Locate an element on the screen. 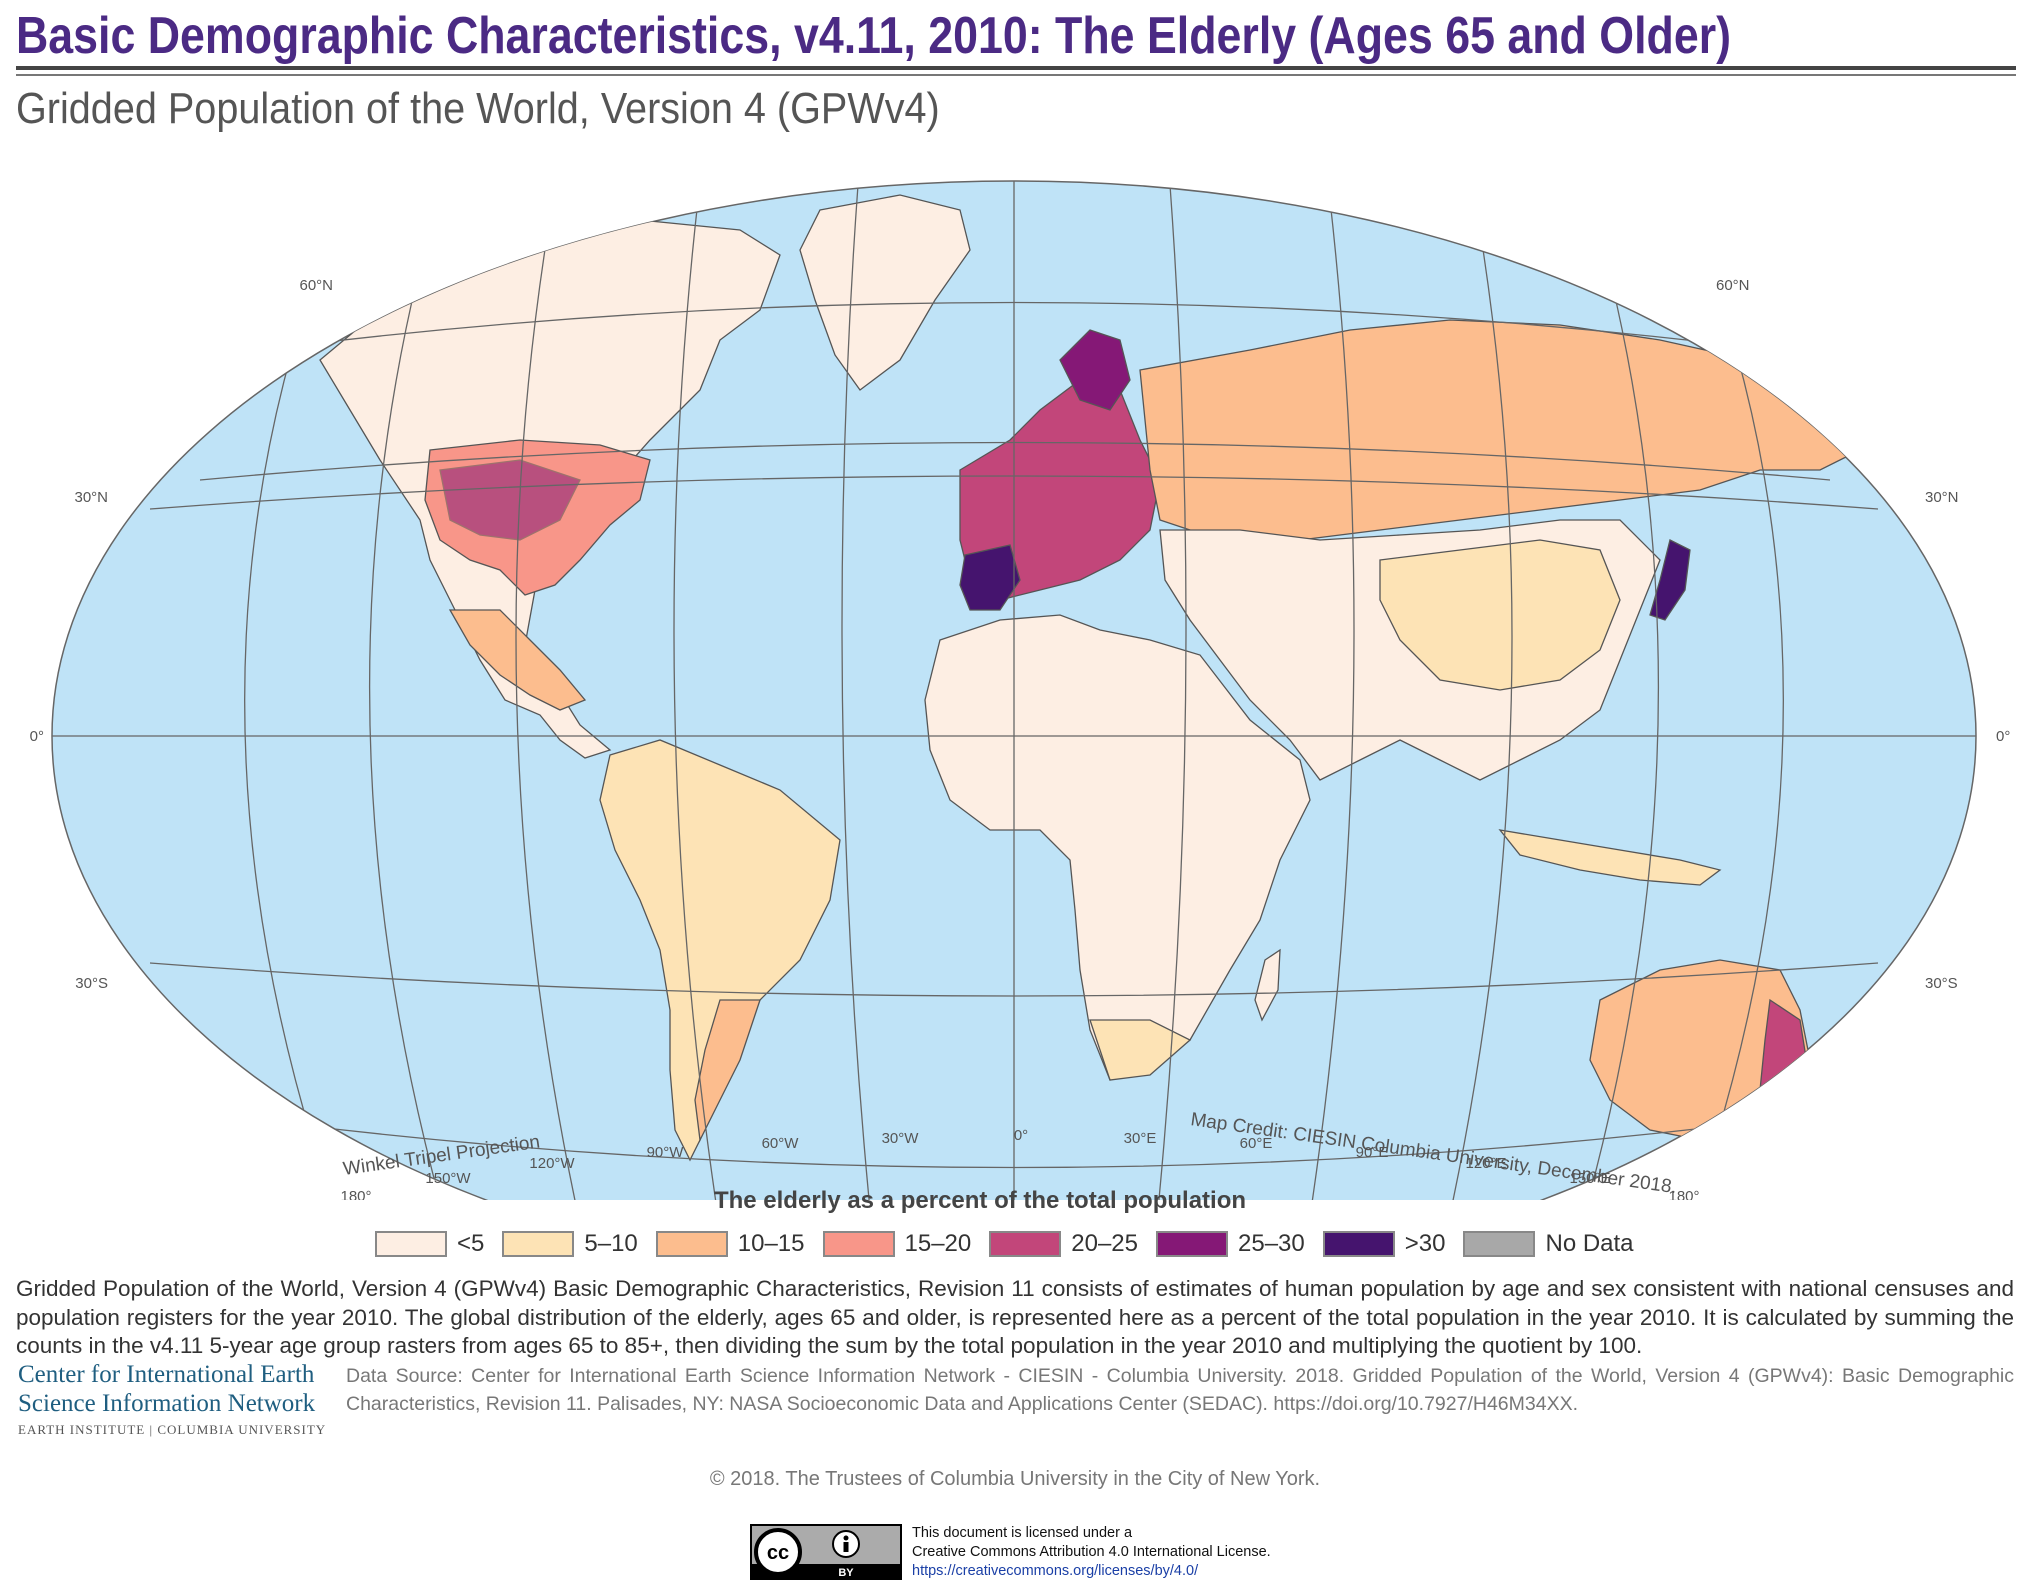  scandinavia is located at coordinates (1095, 370).